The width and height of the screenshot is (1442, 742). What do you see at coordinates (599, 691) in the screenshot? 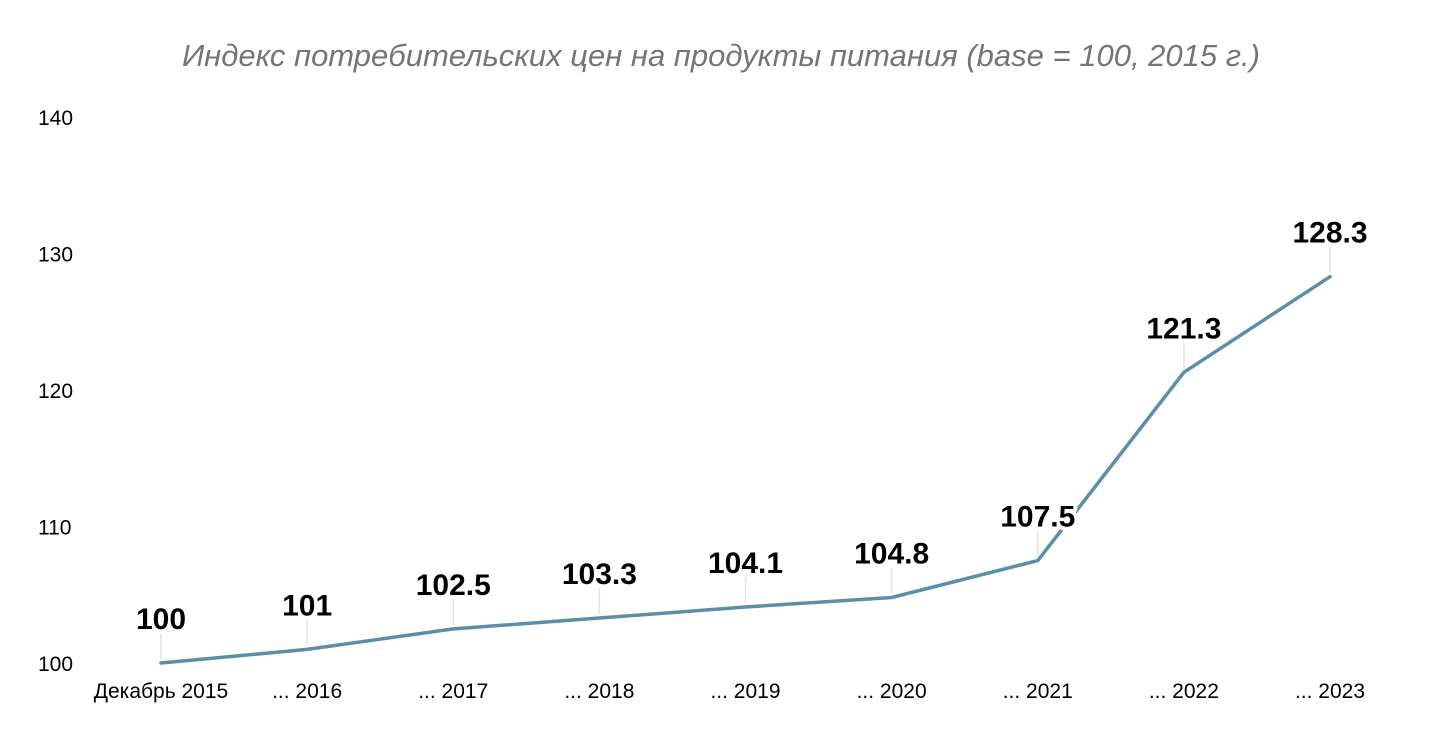
I see `x-tick-label: ... 2018` at bounding box center [599, 691].